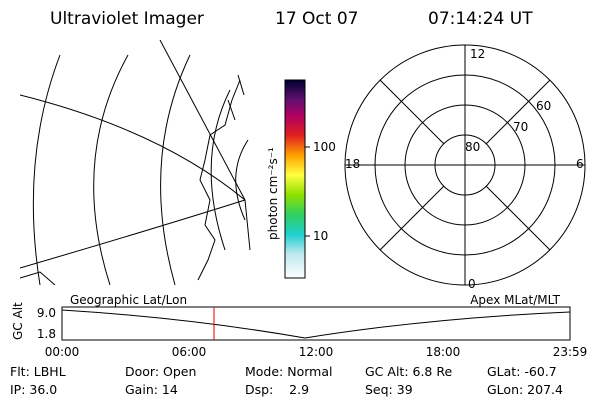 The image size is (600, 400). Describe the element at coordinates (18, 321) in the screenshot. I see `y-label: GC Alt` at that location.